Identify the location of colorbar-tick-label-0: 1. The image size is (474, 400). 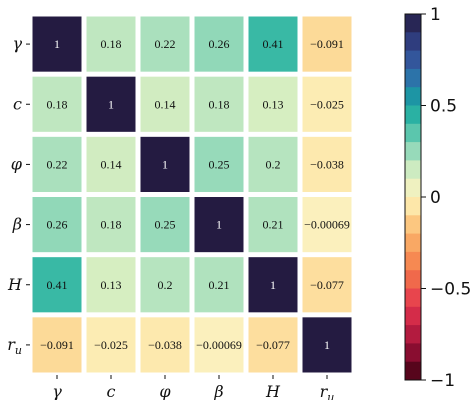
(435, 15).